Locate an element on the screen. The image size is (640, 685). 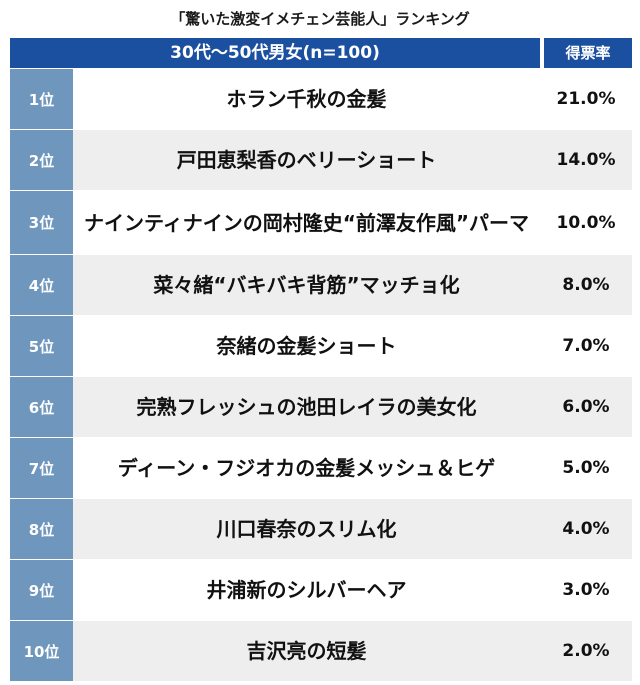
rank-label: 2位 is located at coordinates (41, 160).